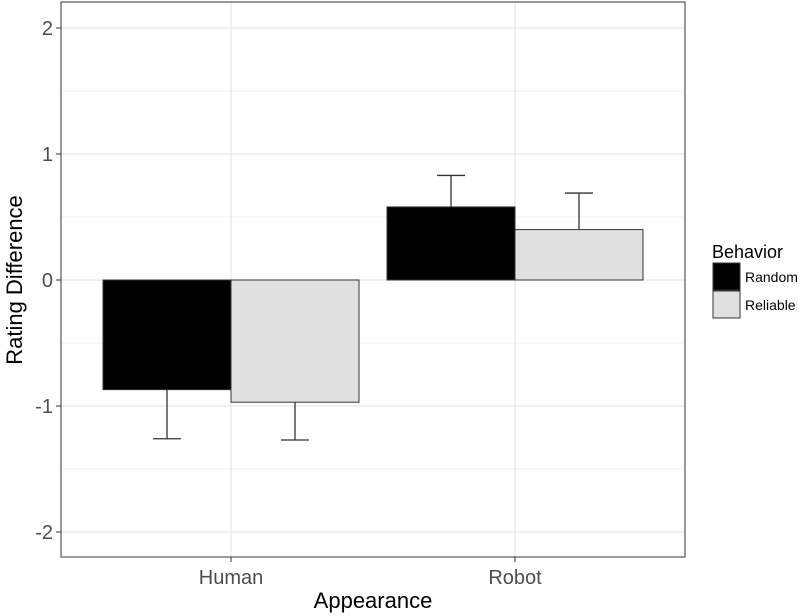  I want to click on y-axis-title: Rating Difference, so click(14, 280).